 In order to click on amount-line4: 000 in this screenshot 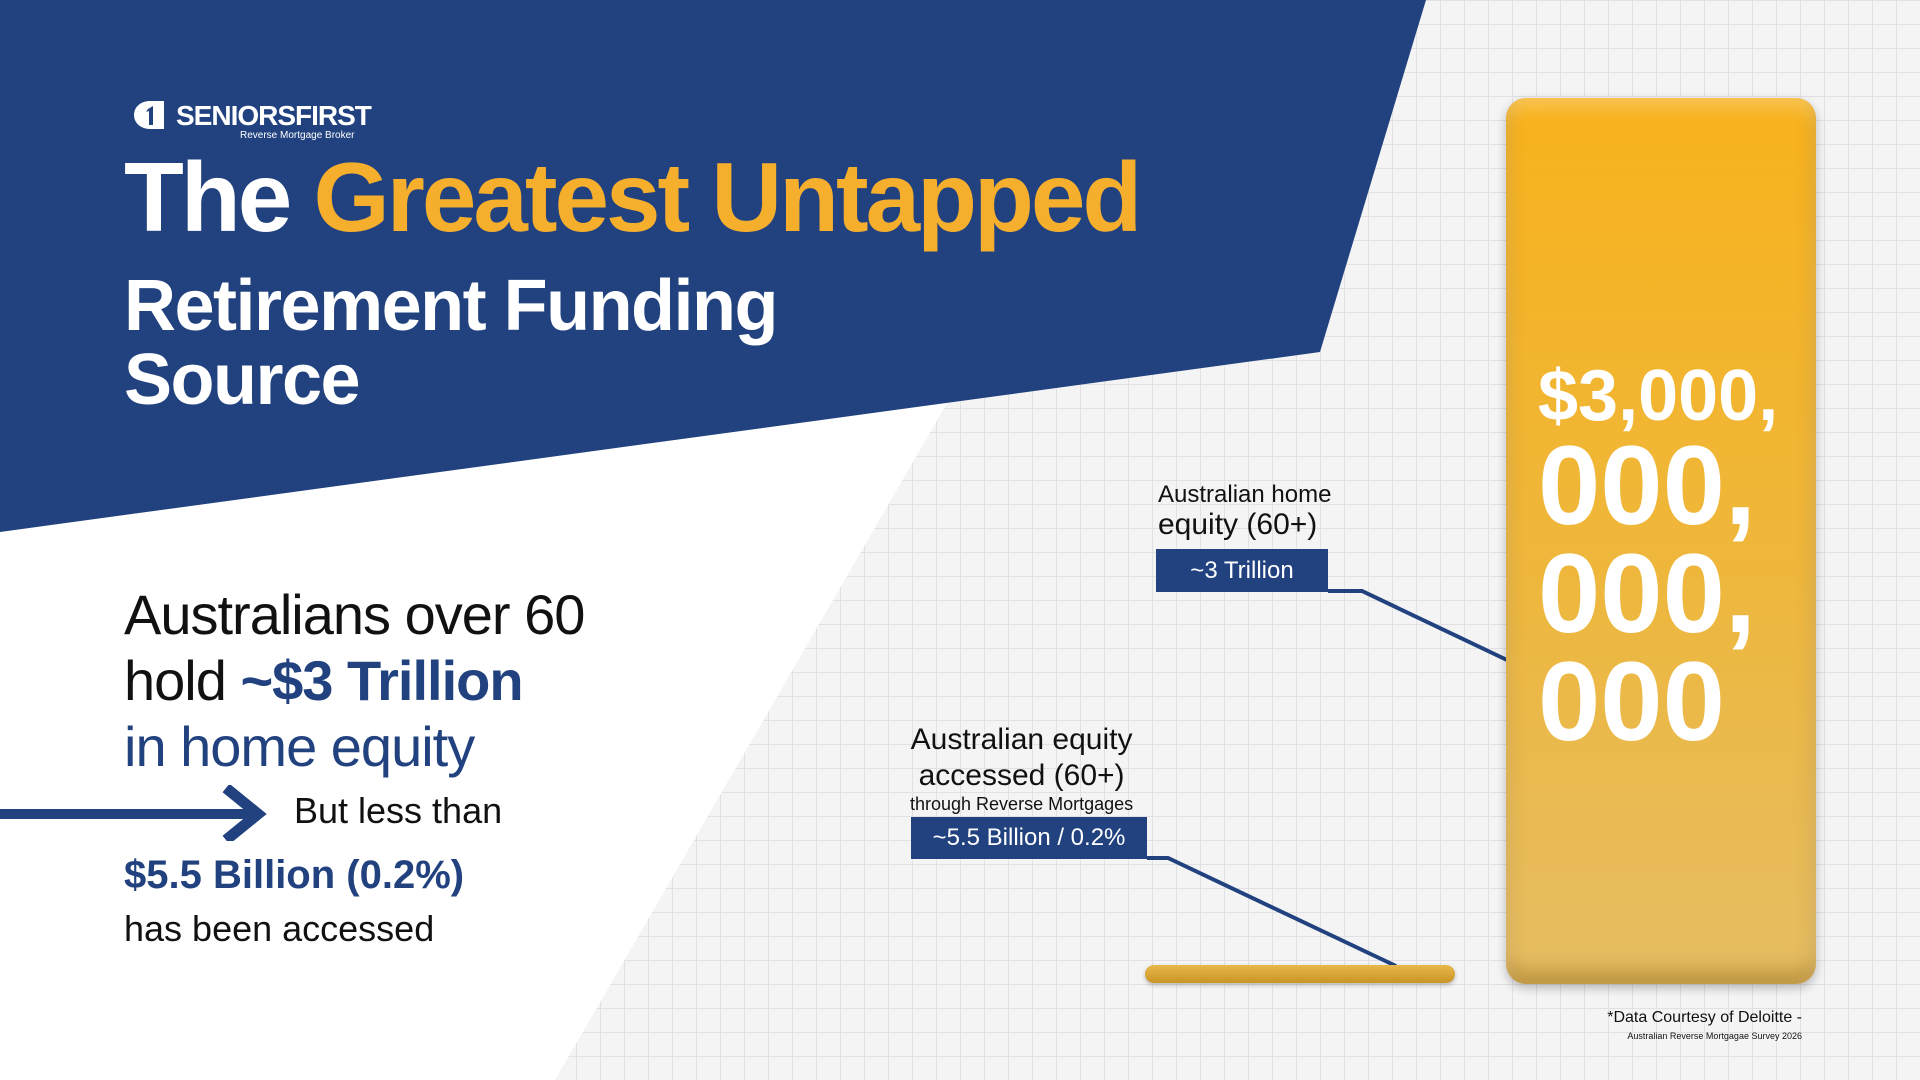, I will do `click(1631, 701)`.